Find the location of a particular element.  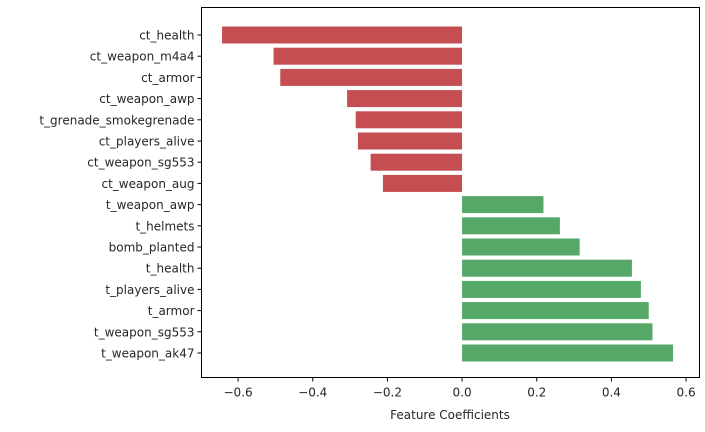

bar-ct-health is located at coordinates (342, 35).